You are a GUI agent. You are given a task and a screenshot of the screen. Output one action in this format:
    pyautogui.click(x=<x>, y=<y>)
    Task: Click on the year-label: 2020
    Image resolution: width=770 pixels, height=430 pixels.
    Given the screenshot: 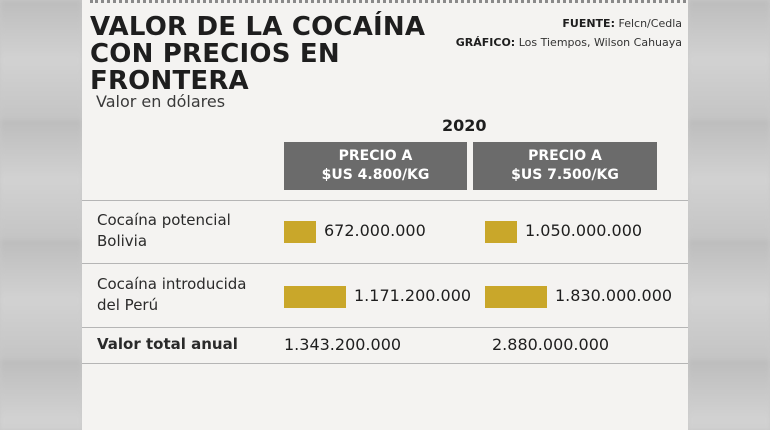 What is the action you would take?
    pyautogui.click(x=464, y=125)
    